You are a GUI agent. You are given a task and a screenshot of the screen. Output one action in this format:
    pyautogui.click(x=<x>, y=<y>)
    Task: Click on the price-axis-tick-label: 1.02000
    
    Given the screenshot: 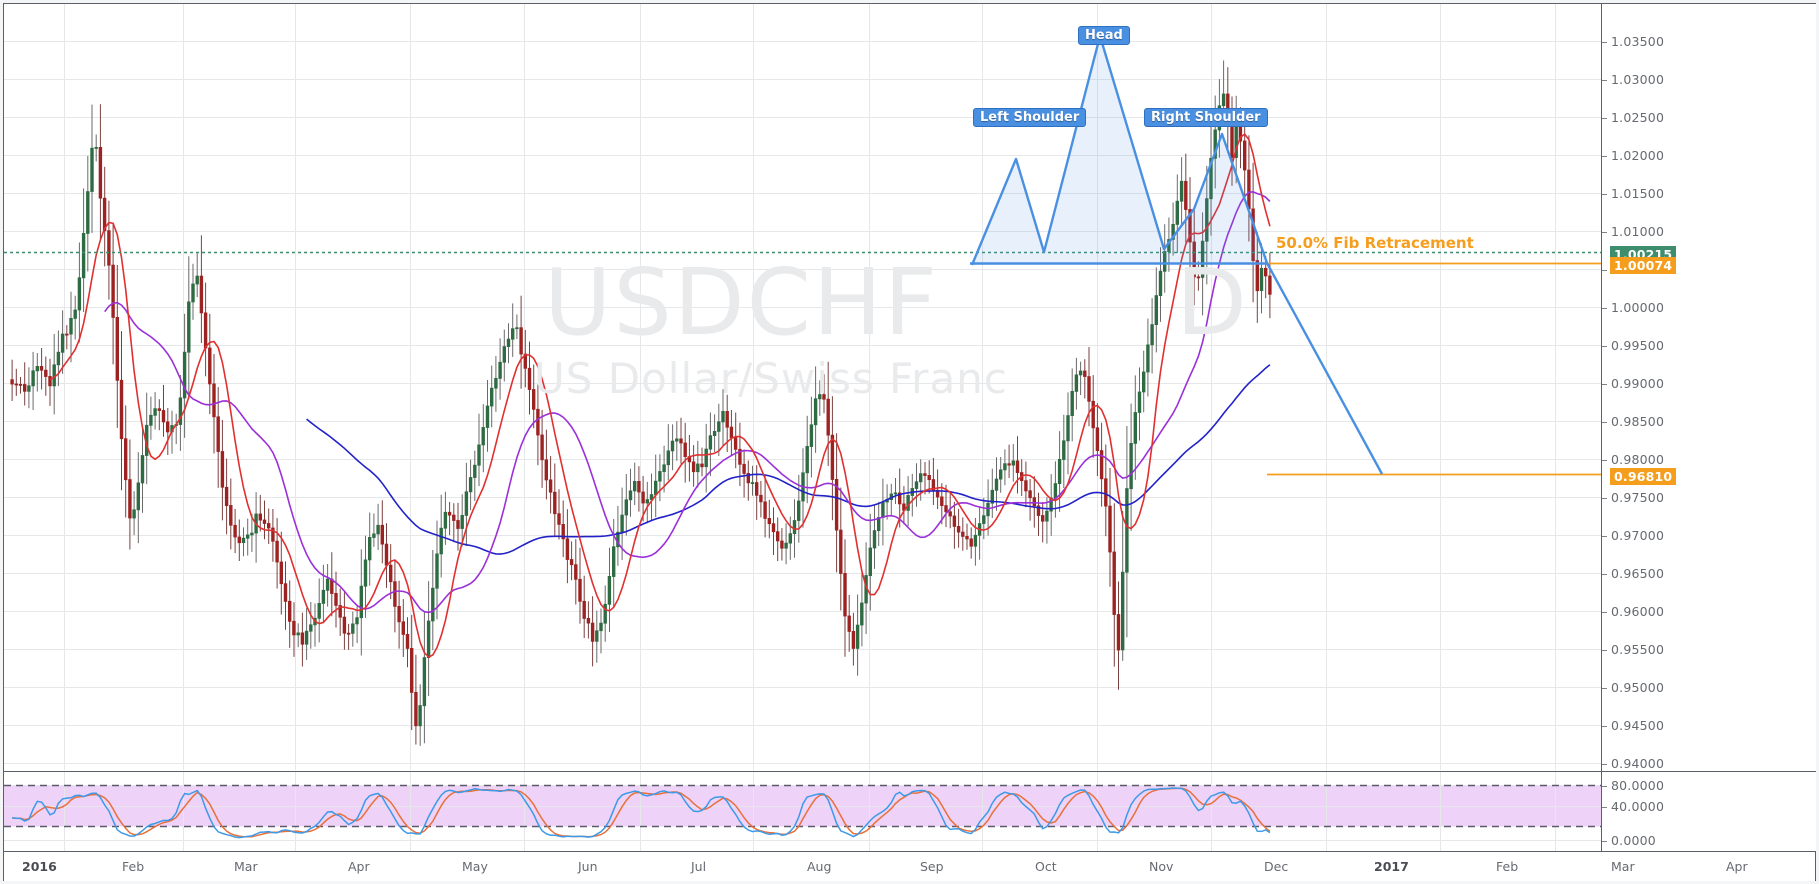 What is the action you would take?
    pyautogui.click(x=1638, y=155)
    